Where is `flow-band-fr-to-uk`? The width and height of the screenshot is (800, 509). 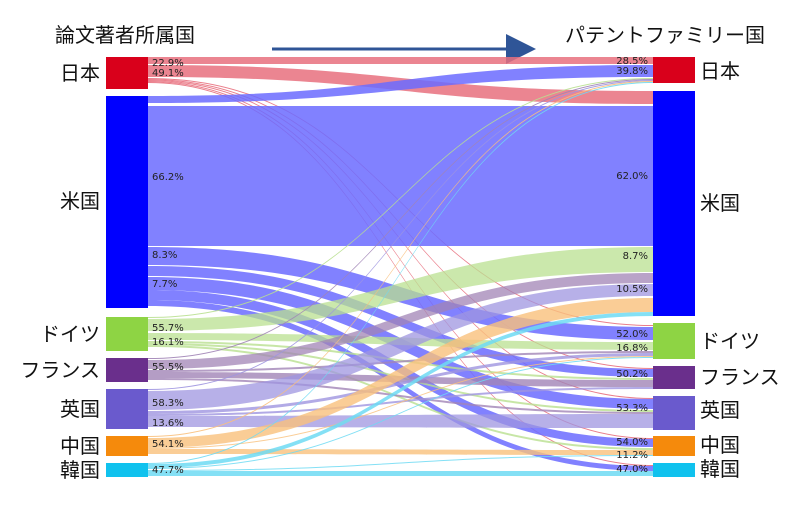 flow-band-fr-to-uk is located at coordinates (400, 396).